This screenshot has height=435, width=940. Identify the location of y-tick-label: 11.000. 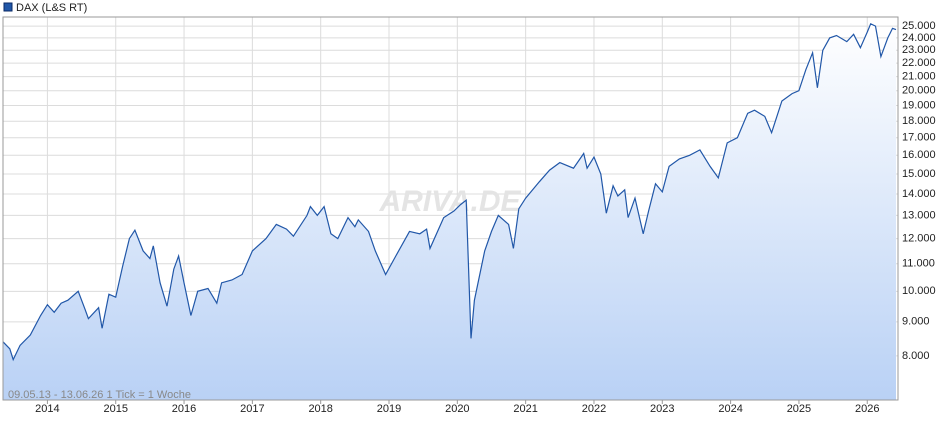
(918, 264).